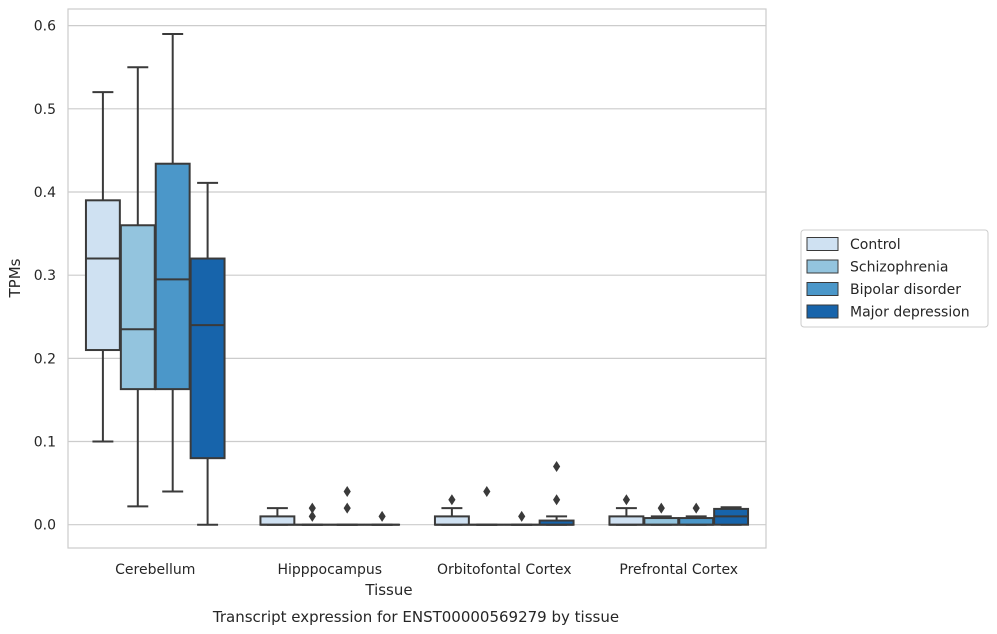 The image size is (997, 634). I want to click on legend-label: Major depression, so click(910, 313).